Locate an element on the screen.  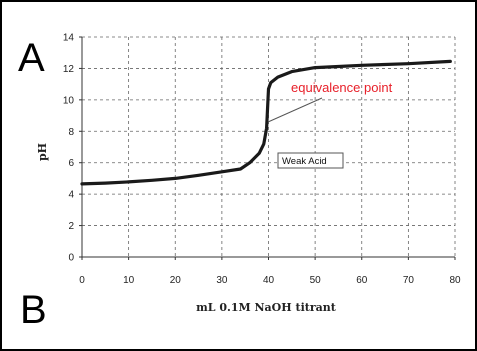
y-tick-label-0: 0 is located at coordinates (71, 258).